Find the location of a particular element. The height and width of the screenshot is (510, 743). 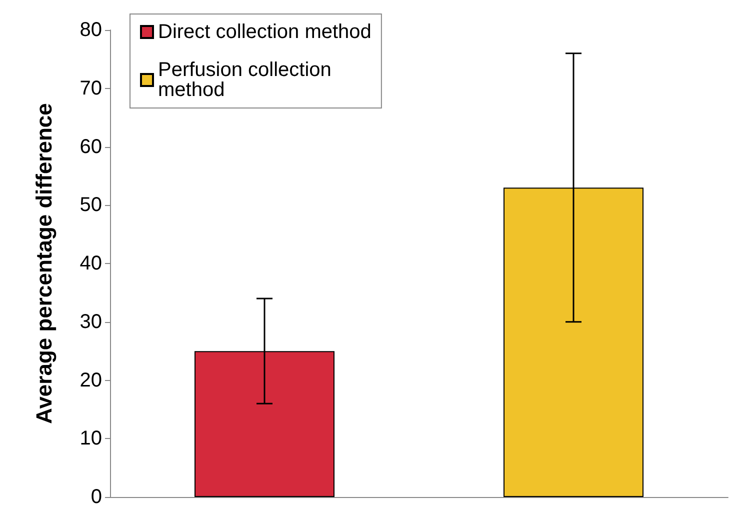

y-tick-label: 80 is located at coordinates (91, 30).